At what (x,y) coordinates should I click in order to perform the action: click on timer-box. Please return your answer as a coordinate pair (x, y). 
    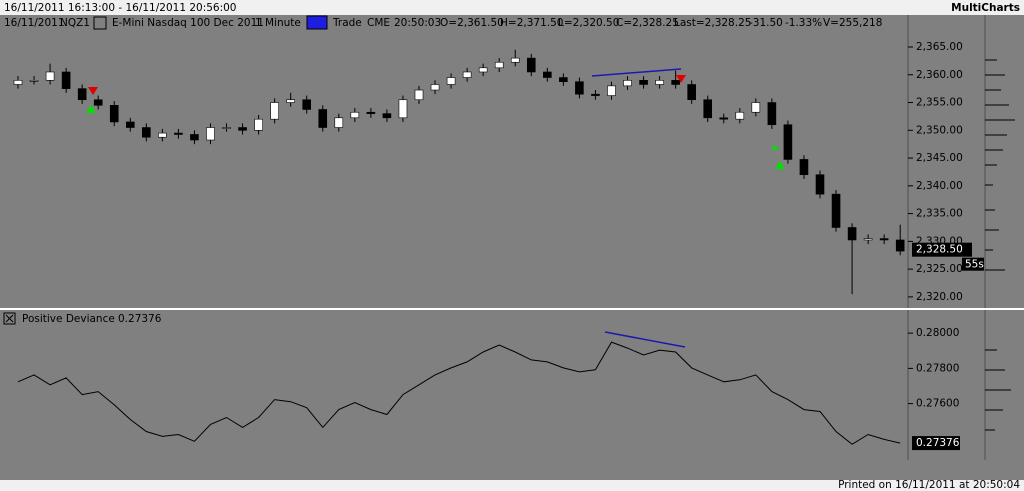
    Looking at the image, I should click on (973, 264).